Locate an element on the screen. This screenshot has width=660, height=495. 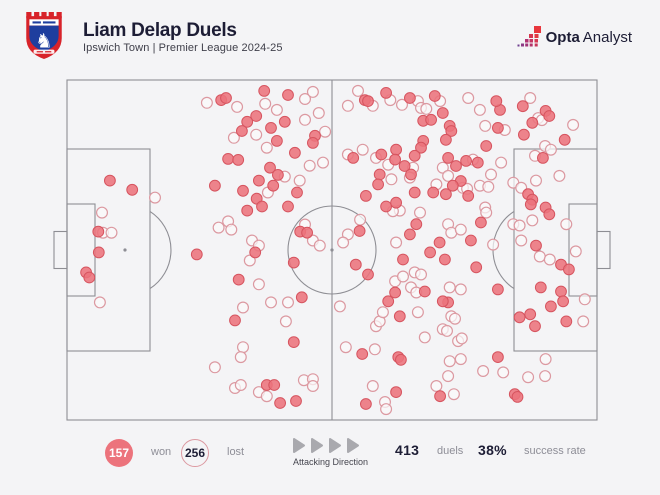
duels-value: 413 is located at coordinates (407, 450).